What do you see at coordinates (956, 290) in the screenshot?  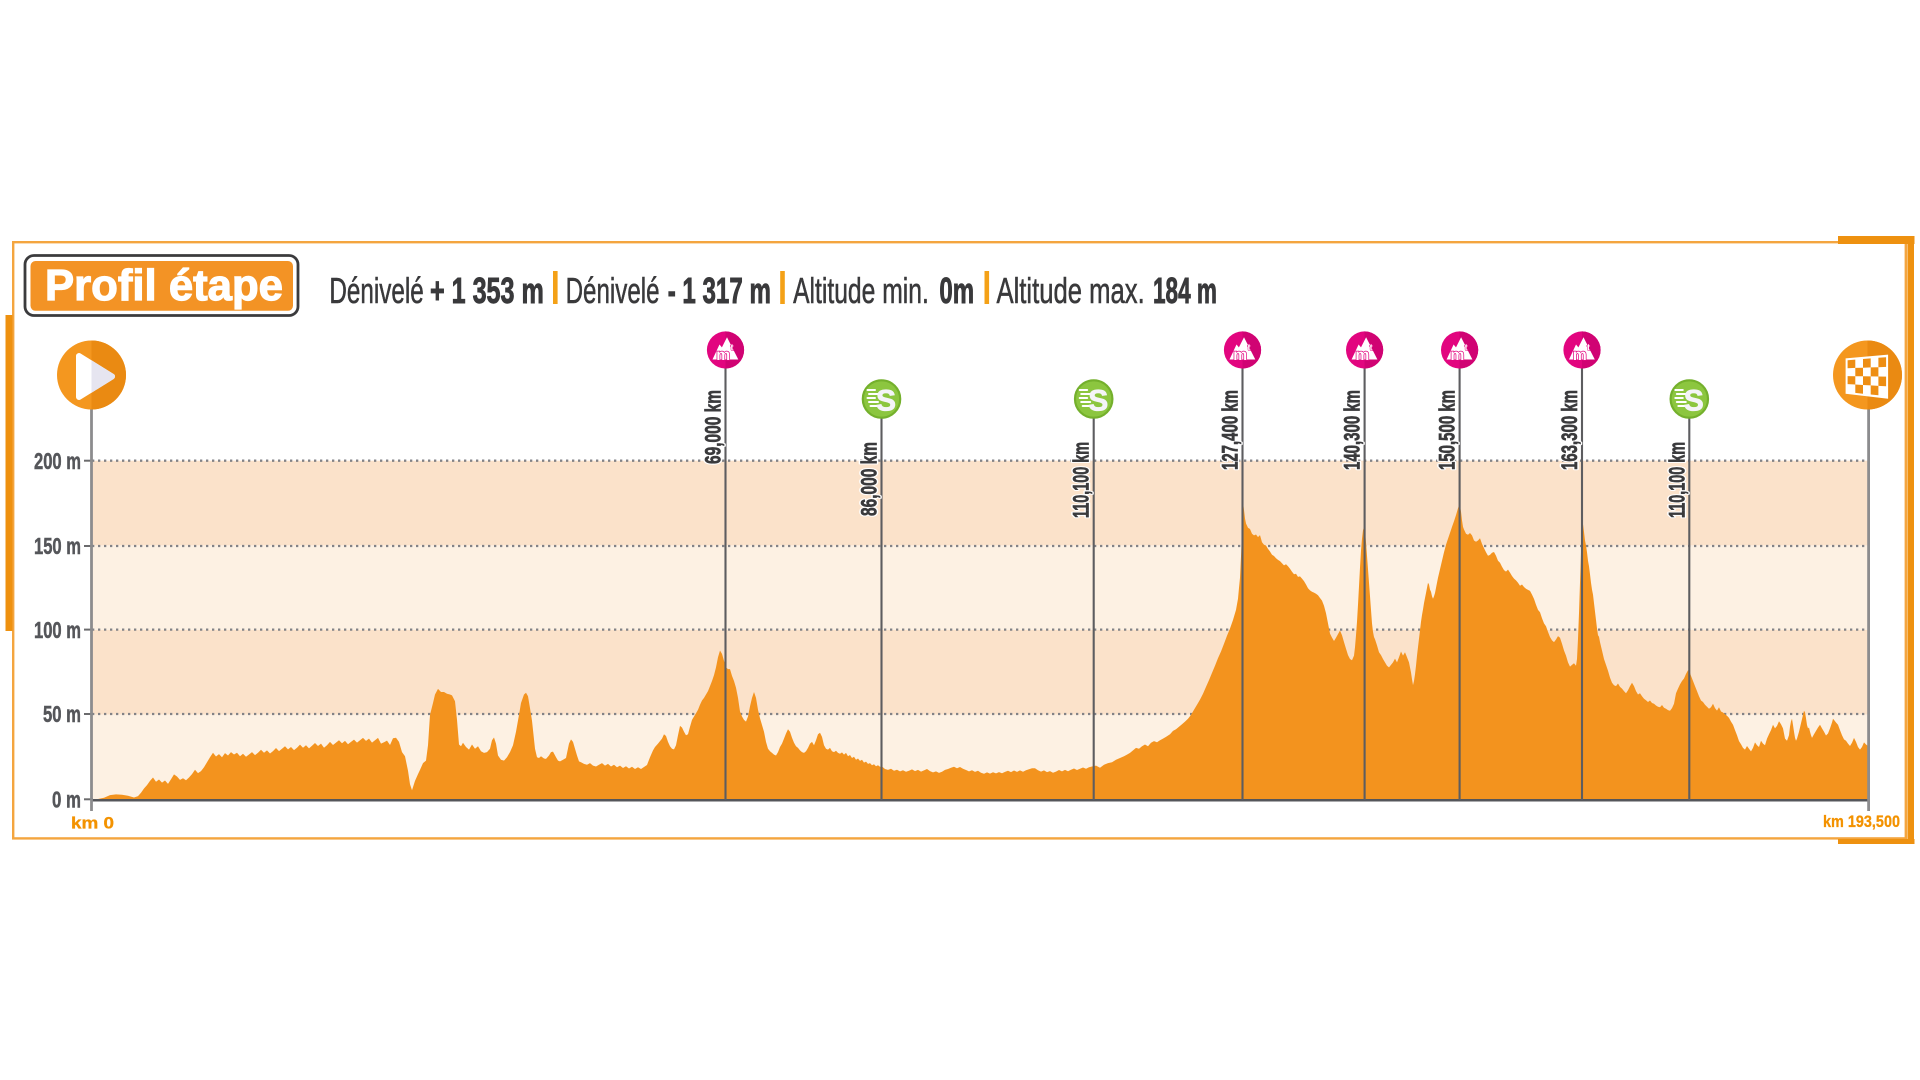 I see `svg-text: 0m` at bounding box center [956, 290].